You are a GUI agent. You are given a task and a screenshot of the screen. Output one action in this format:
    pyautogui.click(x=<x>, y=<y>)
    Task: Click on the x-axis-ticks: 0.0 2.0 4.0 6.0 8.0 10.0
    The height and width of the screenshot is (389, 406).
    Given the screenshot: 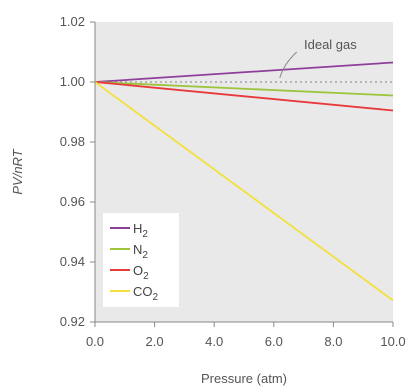 What is the action you would take?
    pyautogui.click(x=246, y=335)
    